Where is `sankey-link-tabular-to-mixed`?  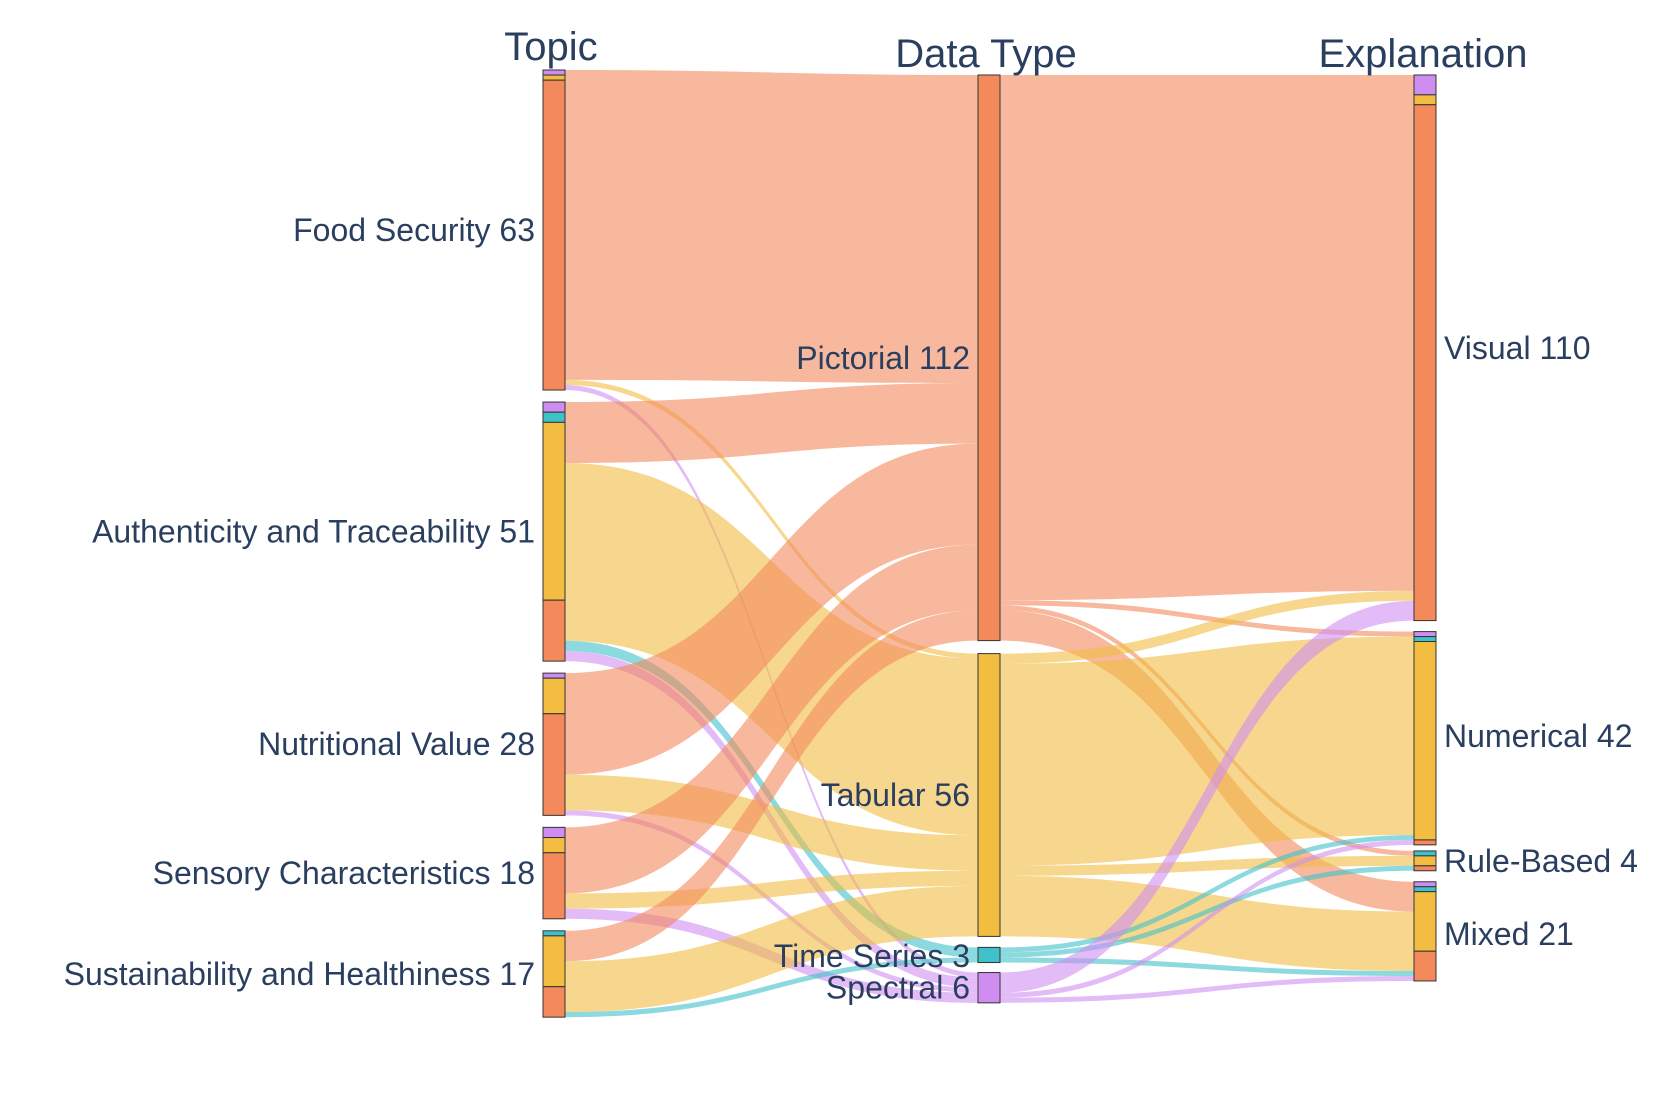
sankey-link-tabular-to-mixed is located at coordinates (1207, 923).